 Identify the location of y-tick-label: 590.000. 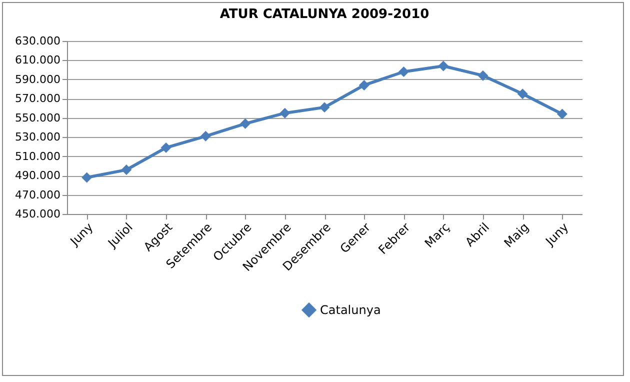
(37, 79).